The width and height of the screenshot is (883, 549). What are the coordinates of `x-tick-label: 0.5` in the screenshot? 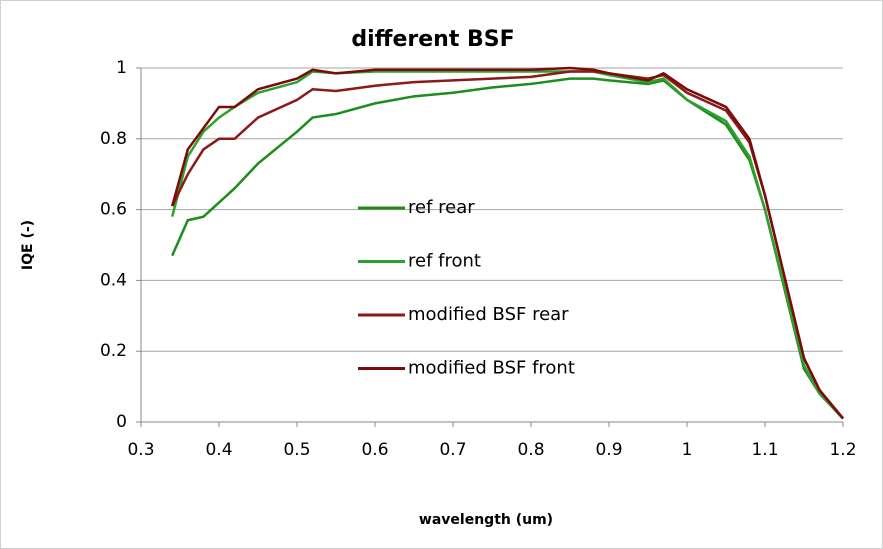 It's located at (296, 450).